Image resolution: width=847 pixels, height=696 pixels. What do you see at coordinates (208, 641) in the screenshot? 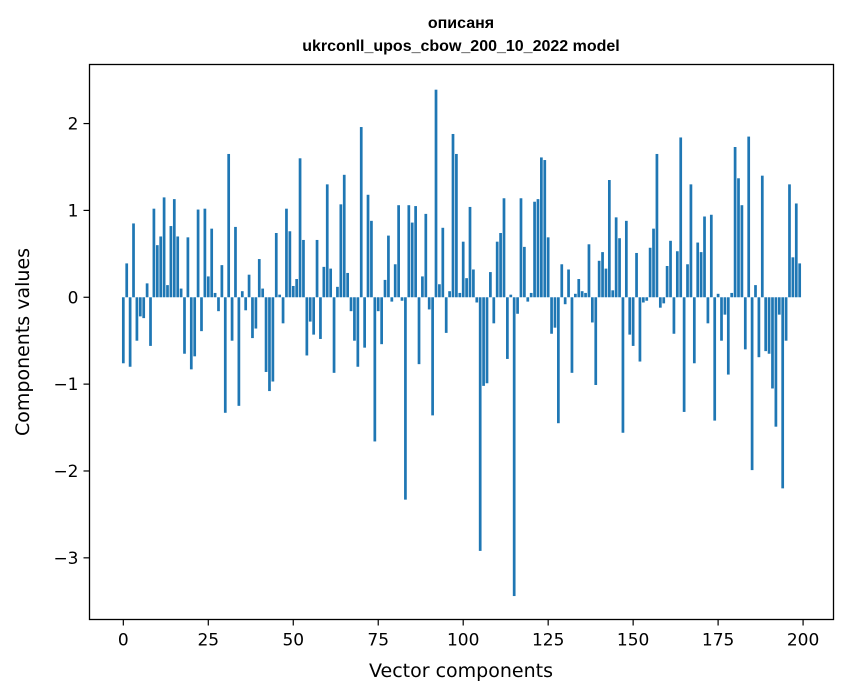
I see `x-tick-label: 25` at bounding box center [208, 641].